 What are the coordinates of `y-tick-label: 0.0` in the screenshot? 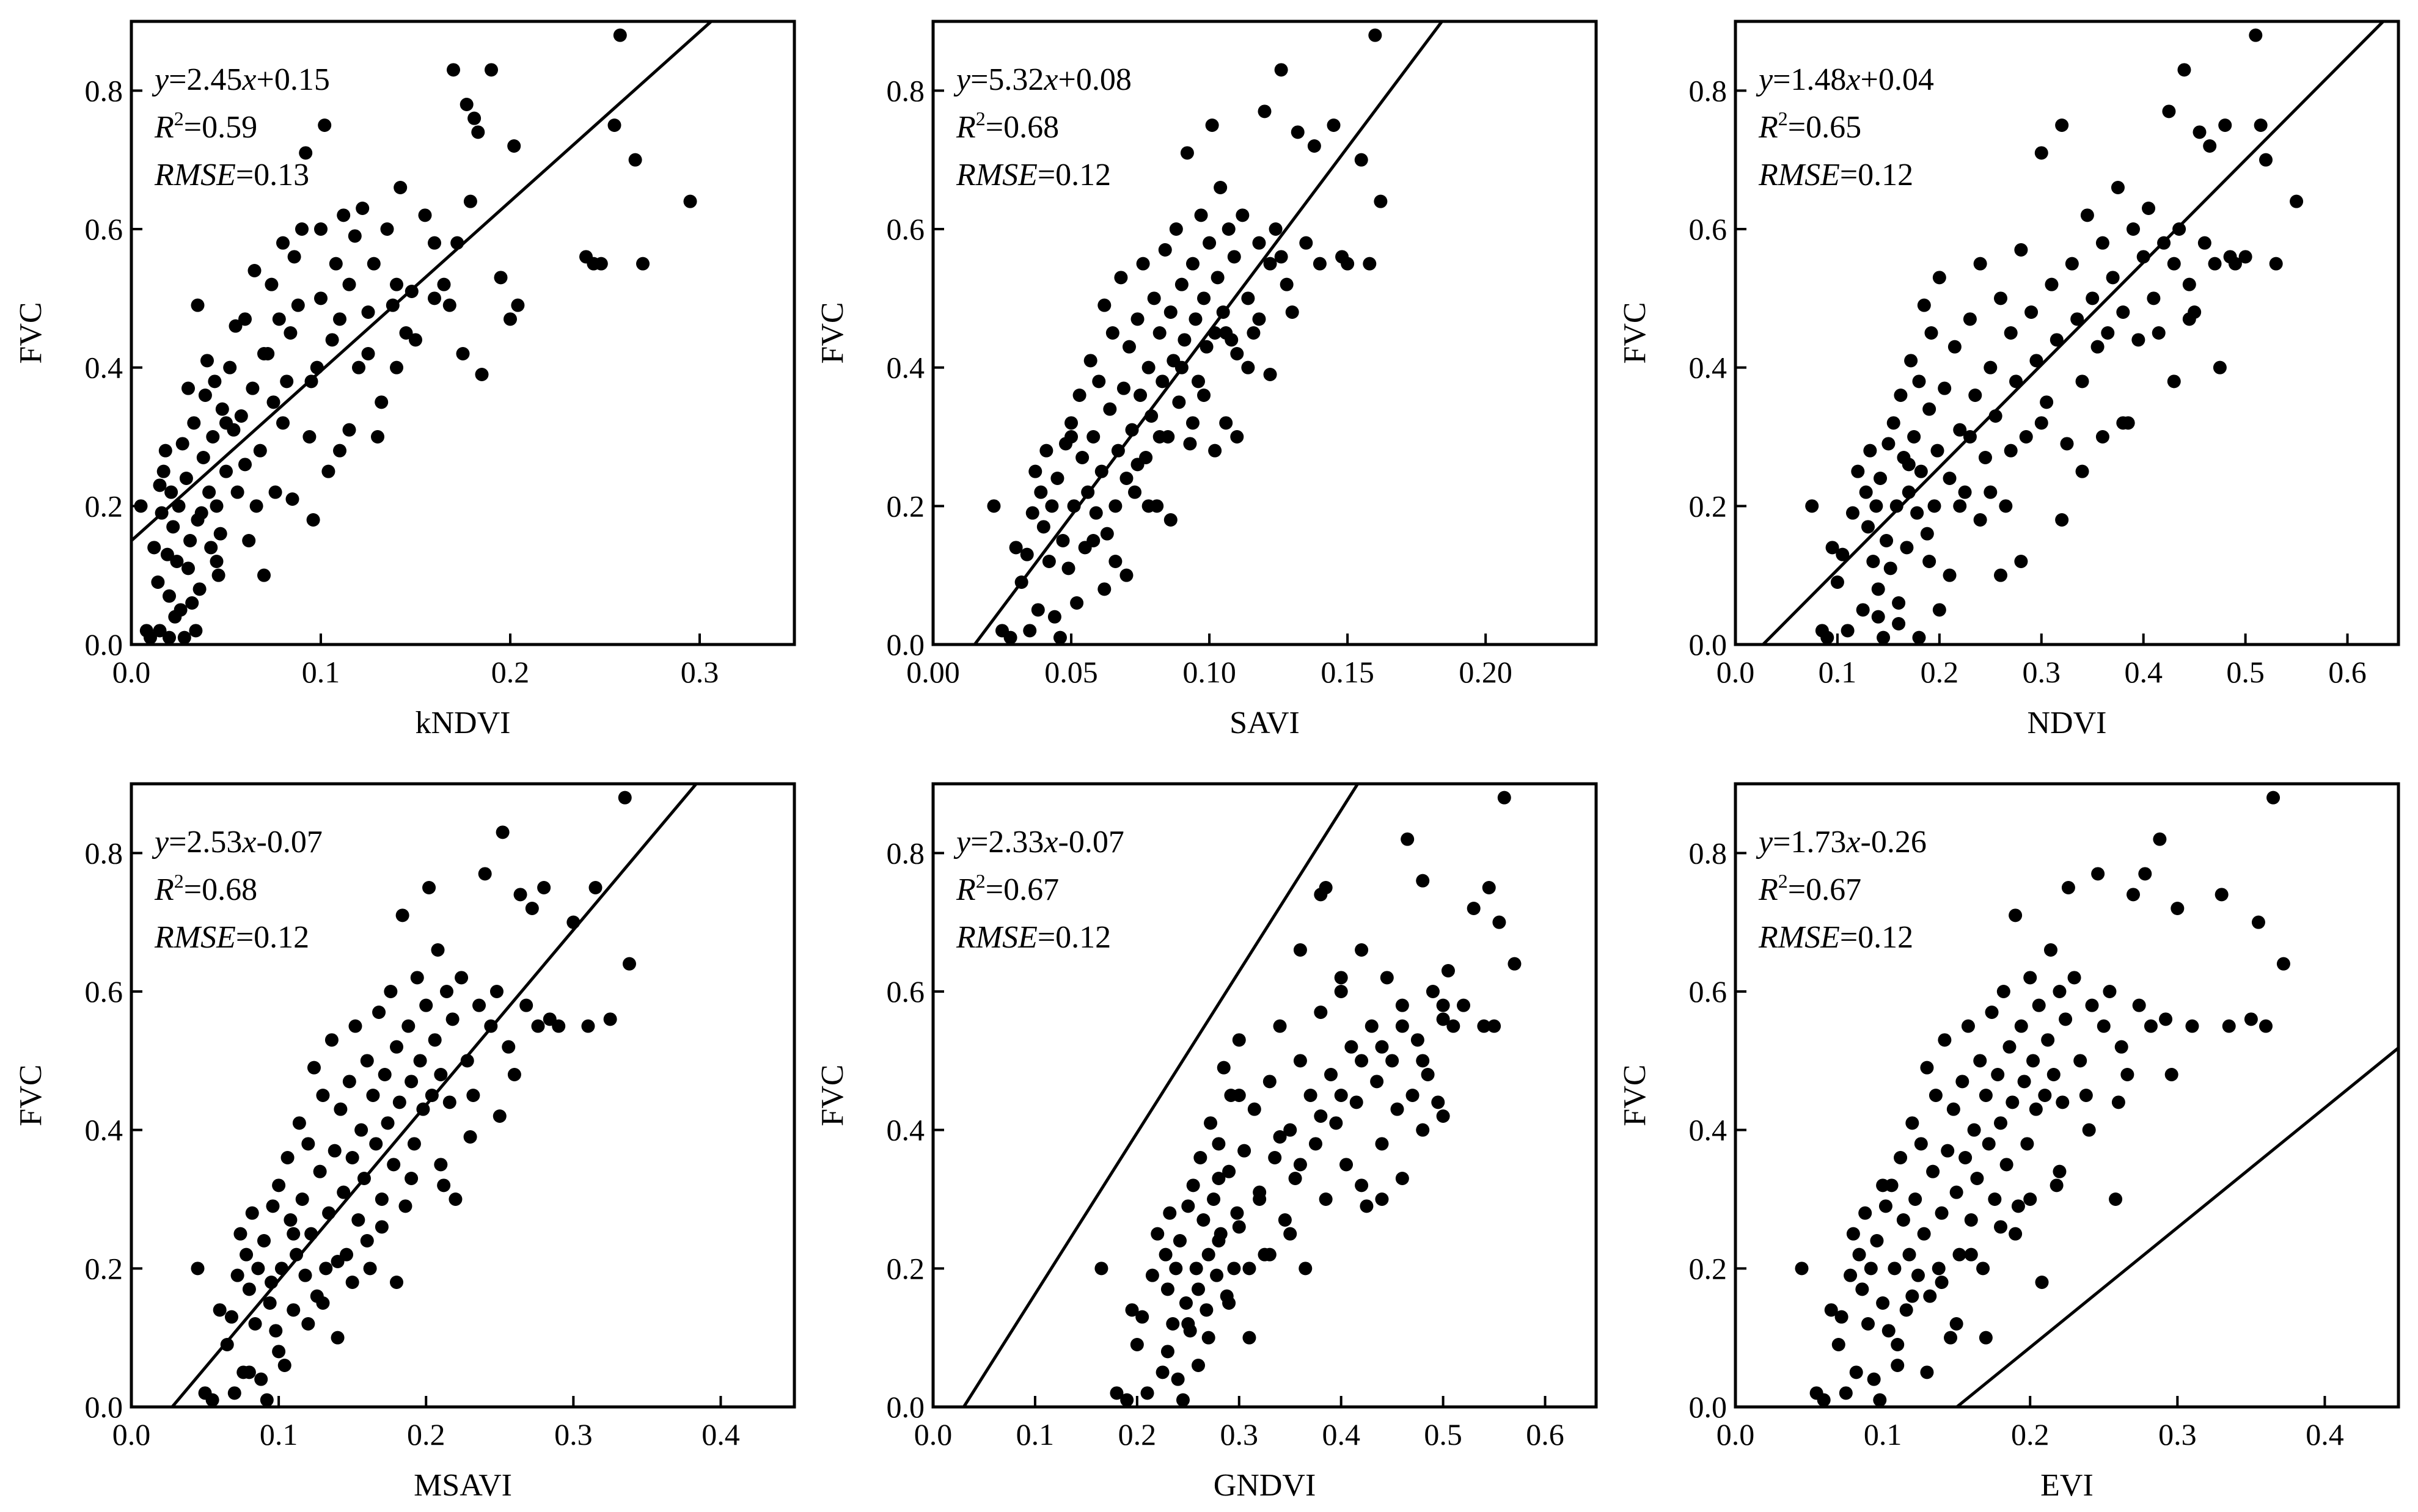 It's located at (906, 1407).